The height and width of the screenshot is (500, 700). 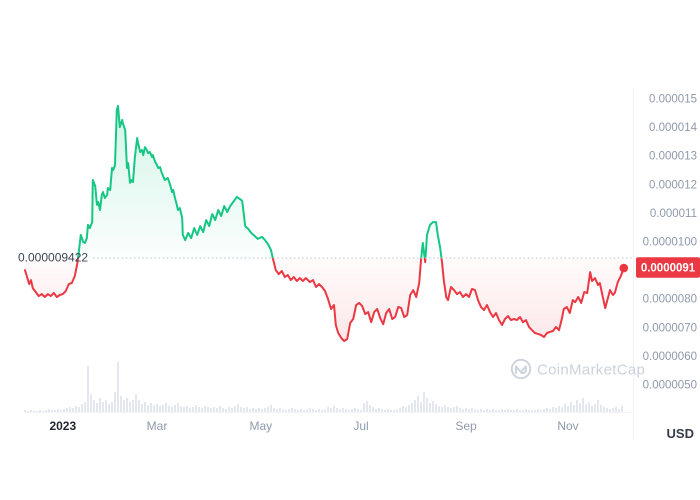 What do you see at coordinates (668, 267) in the screenshot?
I see `current-price-badge-bg` at bounding box center [668, 267].